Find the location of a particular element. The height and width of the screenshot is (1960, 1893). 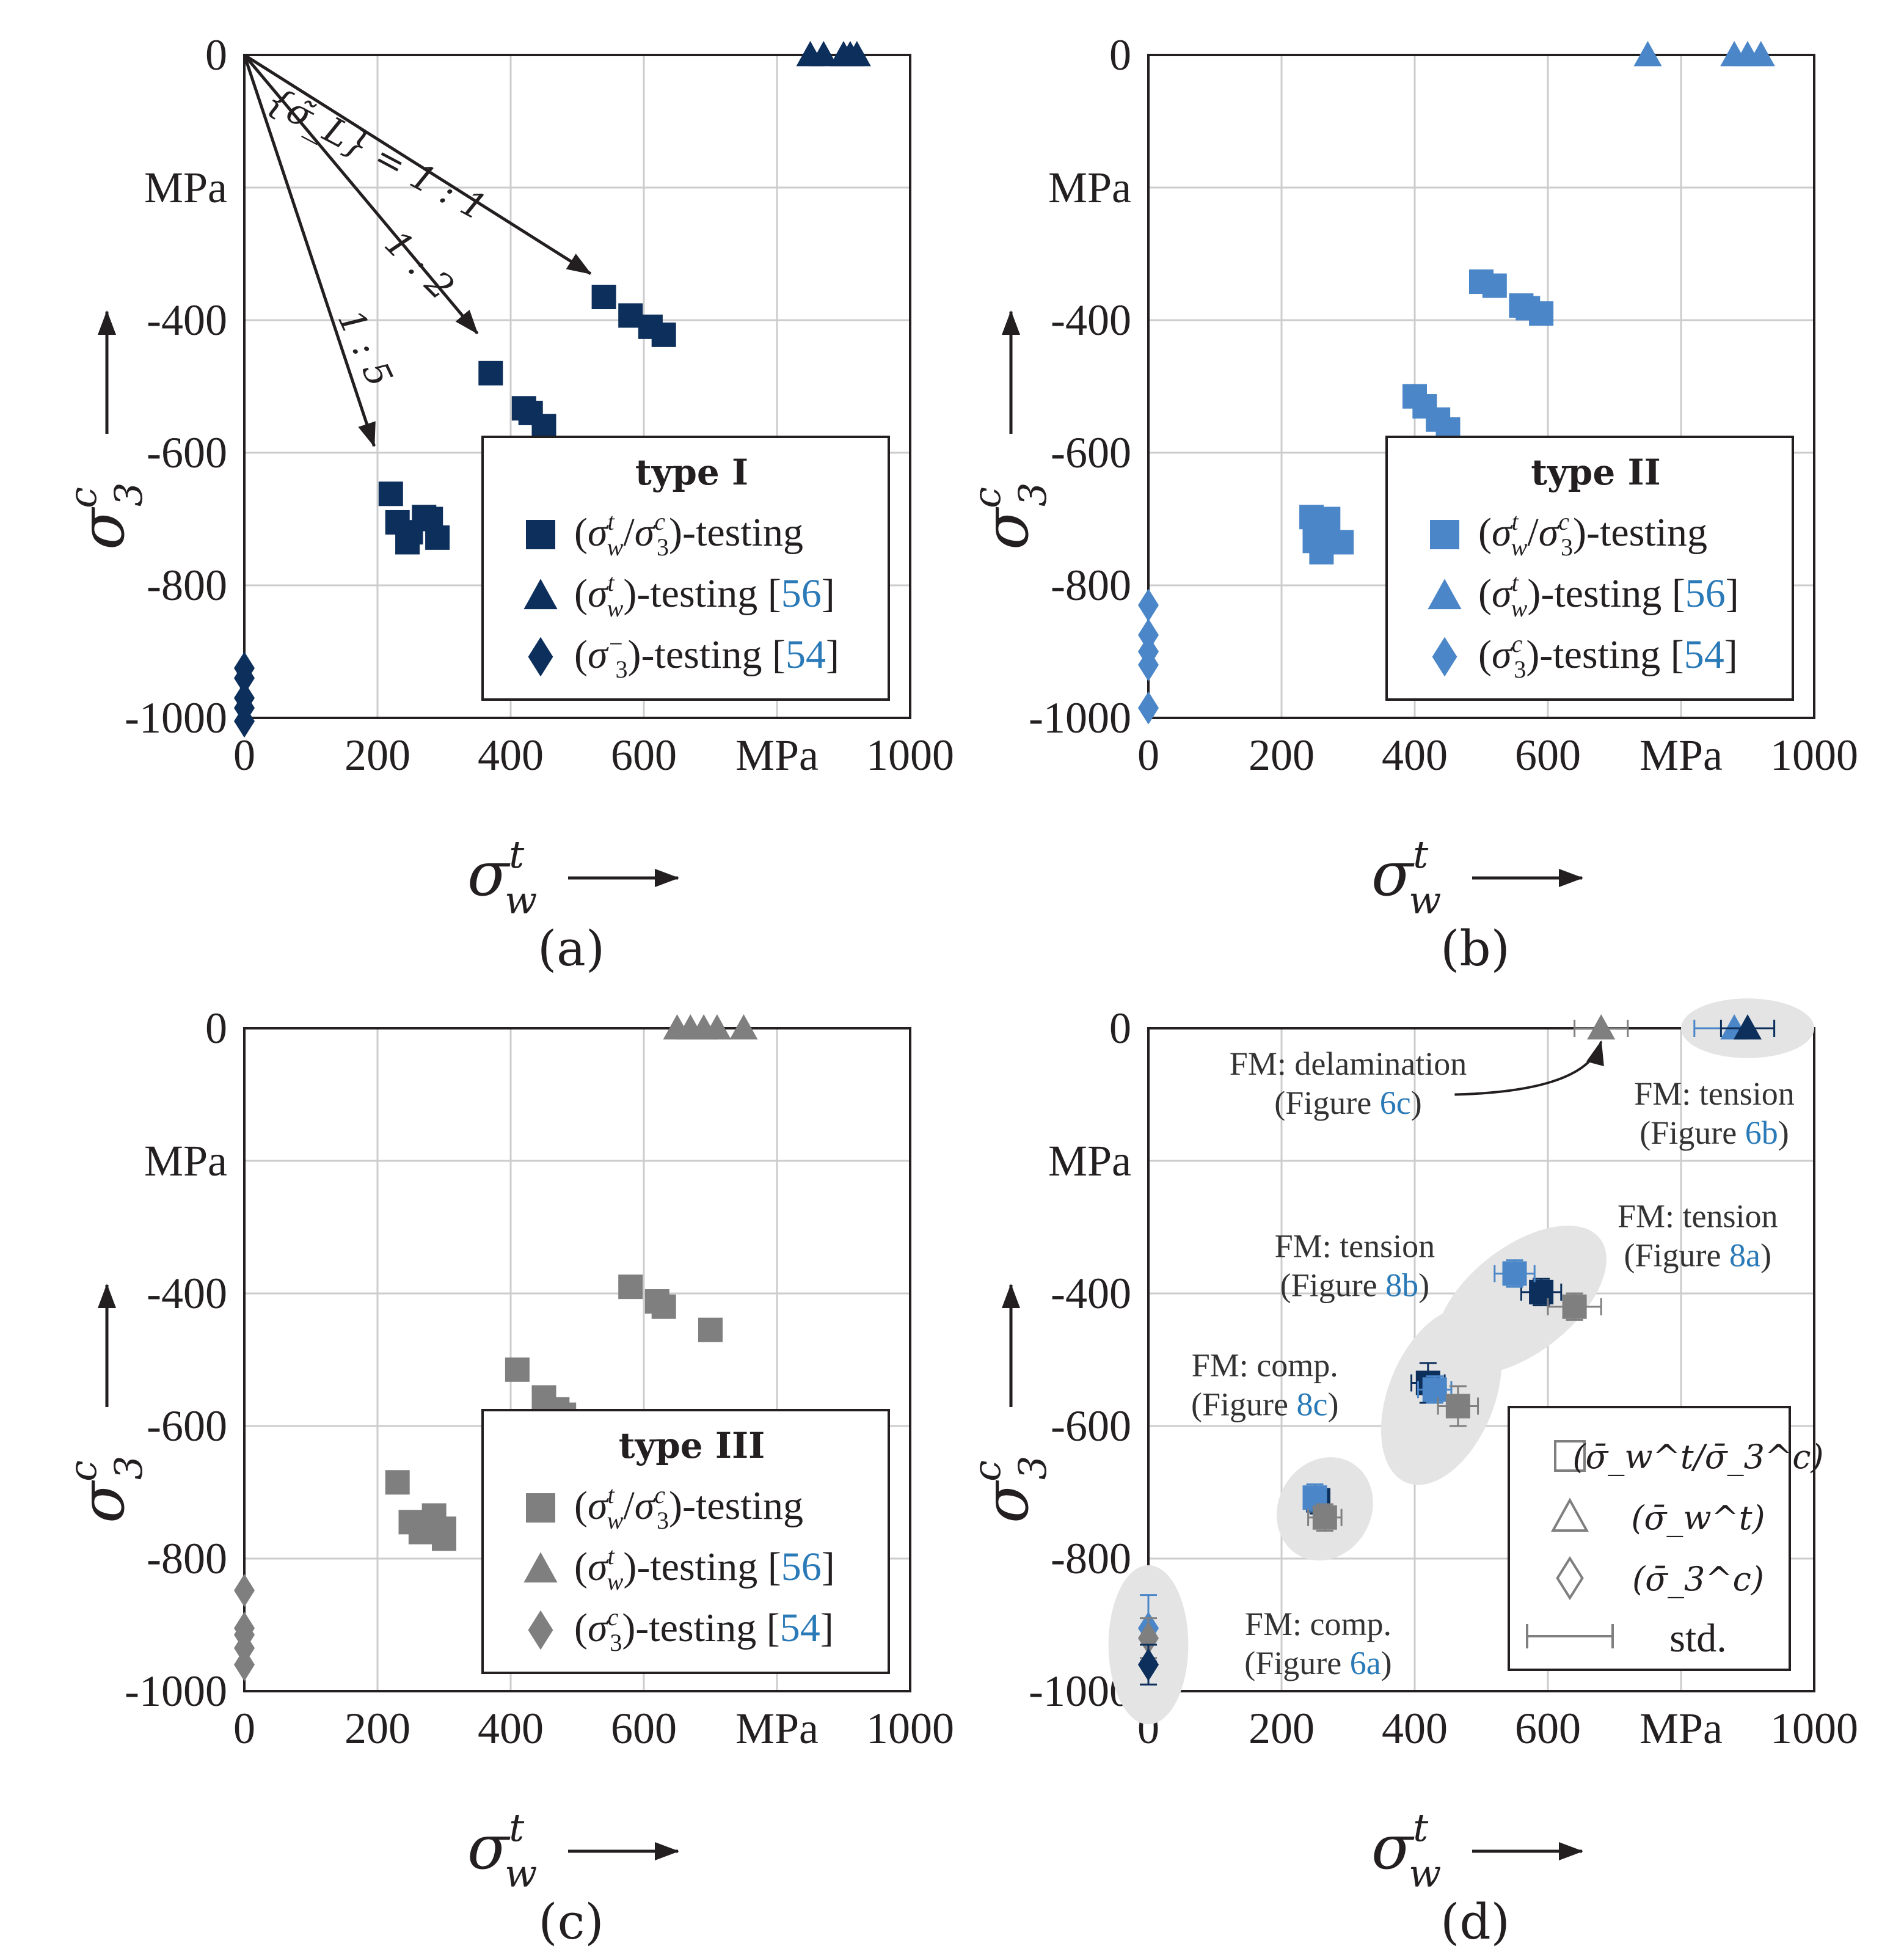

panel-label: (d) is located at coordinates (1475, 1922).